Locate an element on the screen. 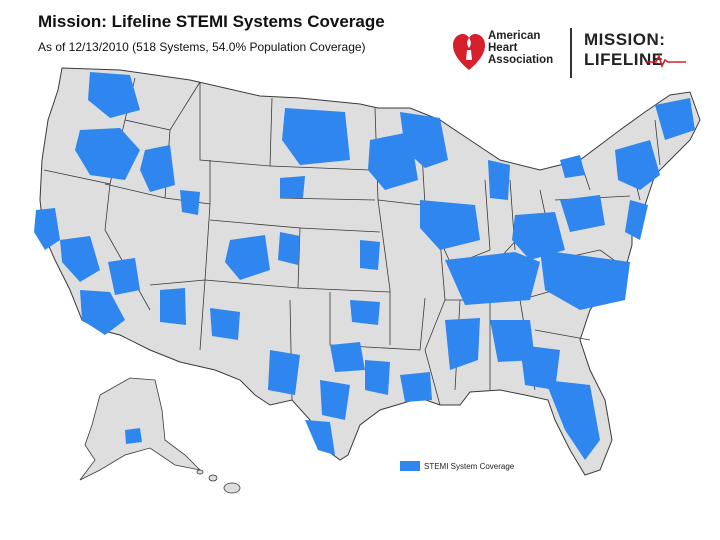 This screenshot has height=540, width=720. aha-line-2: Heart is located at coordinates (503, 48).